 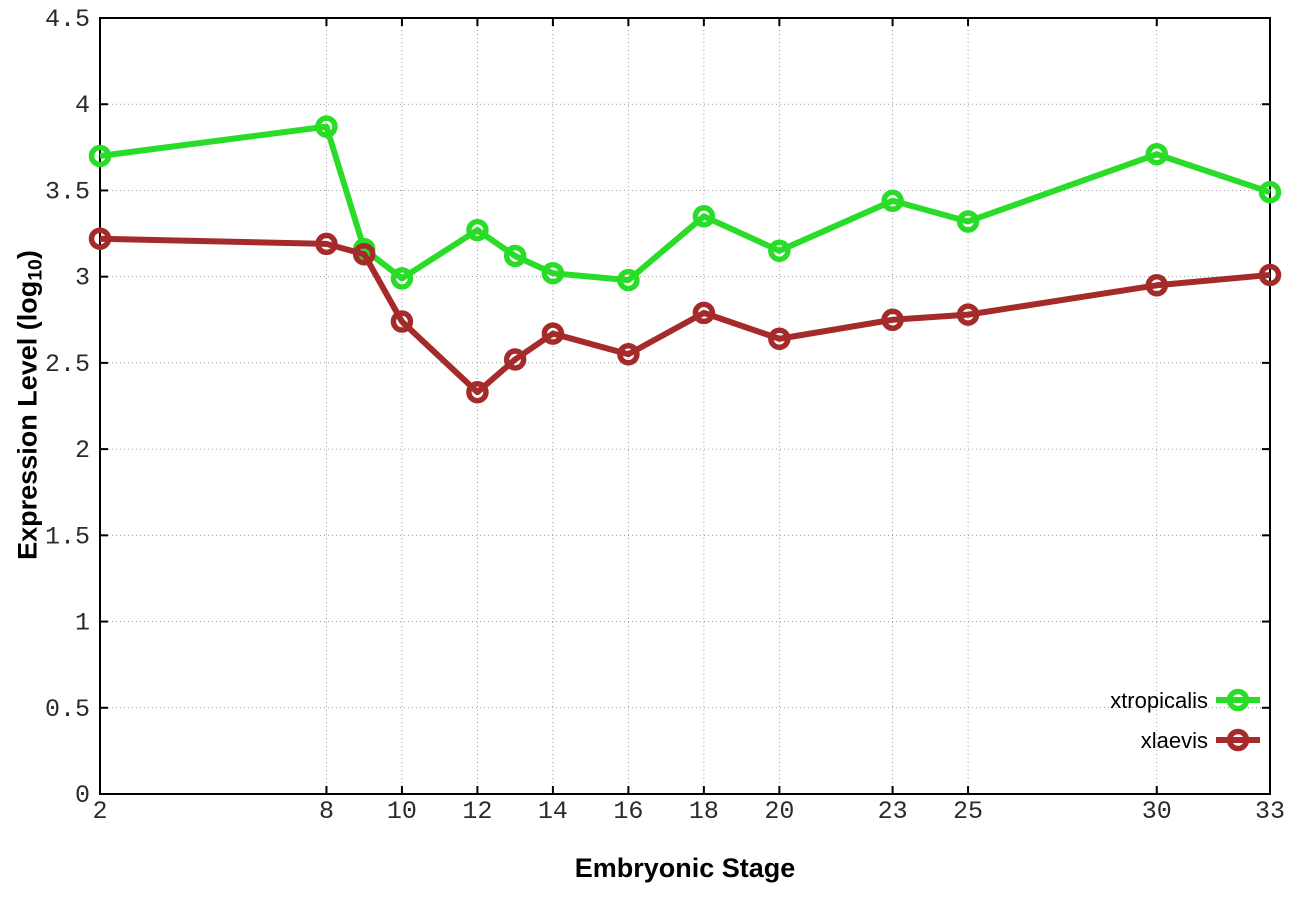 I want to click on y-tick-label: 2, so click(x=82, y=450).